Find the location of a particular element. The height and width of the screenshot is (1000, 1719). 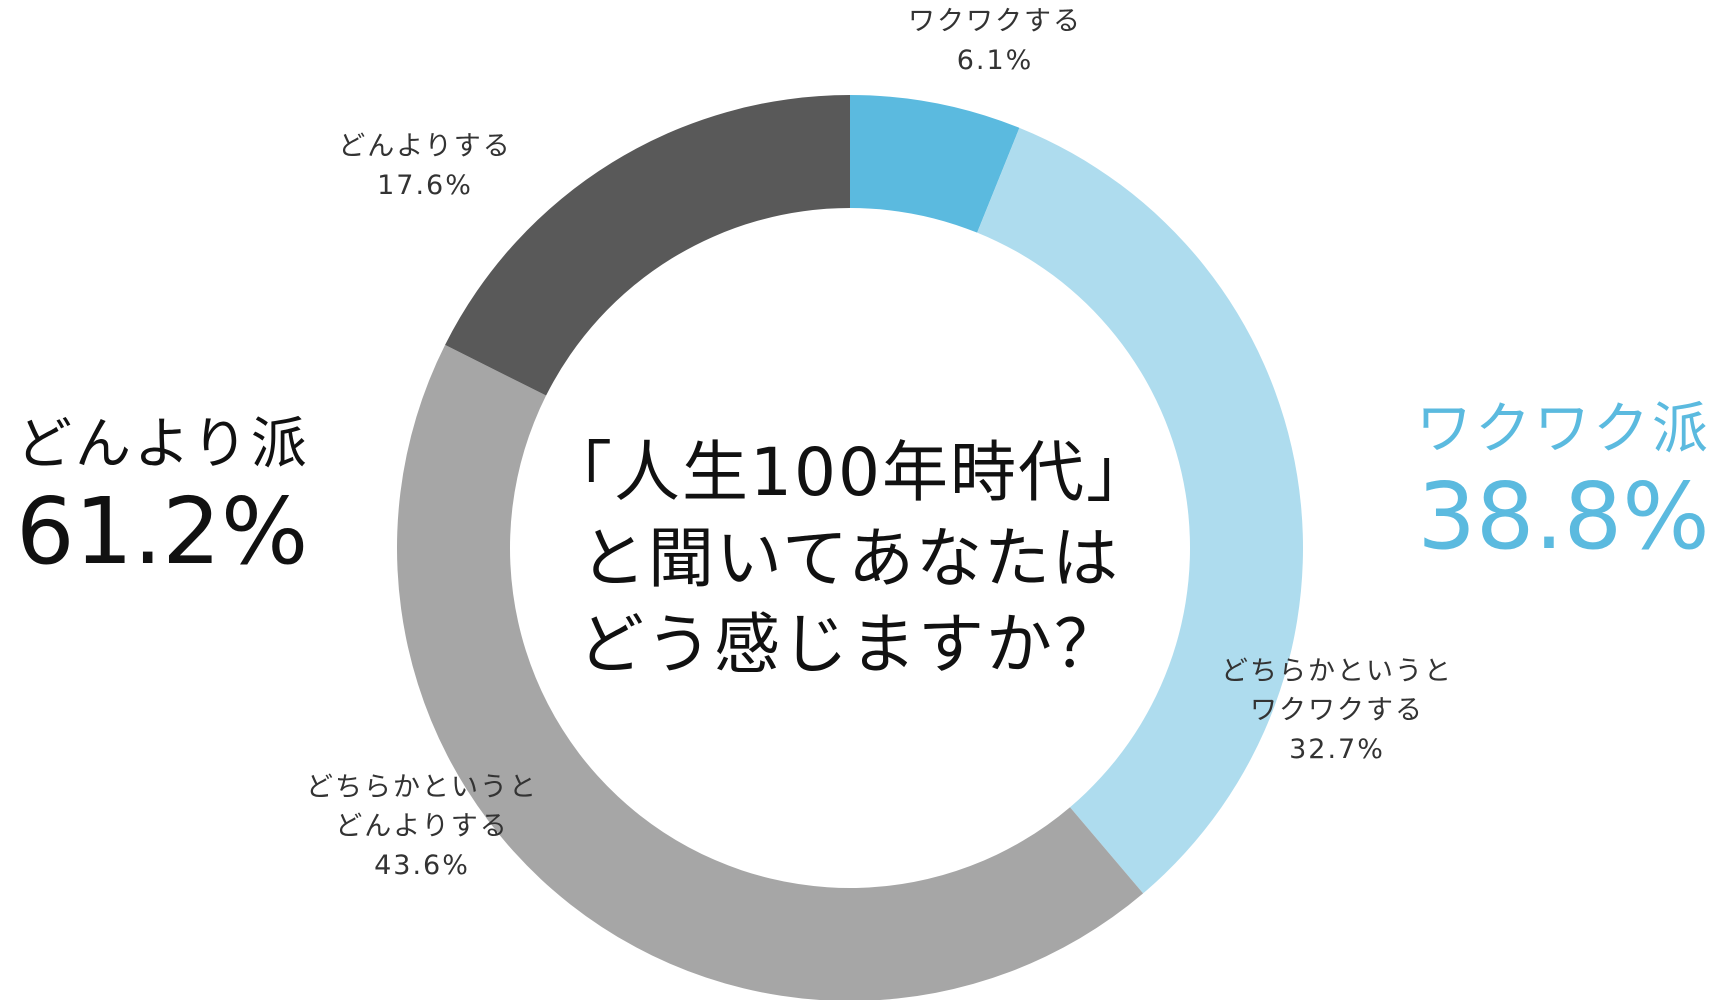

segment-name: ワクワクする is located at coordinates (995, 21).